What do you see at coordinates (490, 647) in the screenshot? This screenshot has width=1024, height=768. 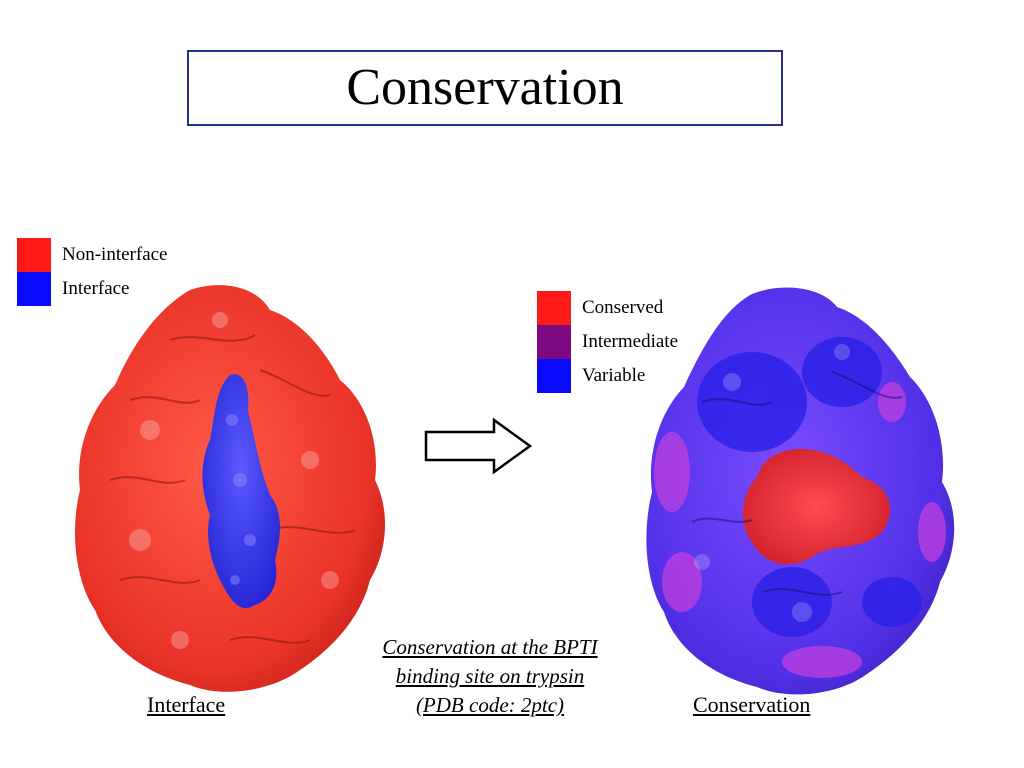 I see `figure-description-line-1: Conservation at the BPTI` at bounding box center [490, 647].